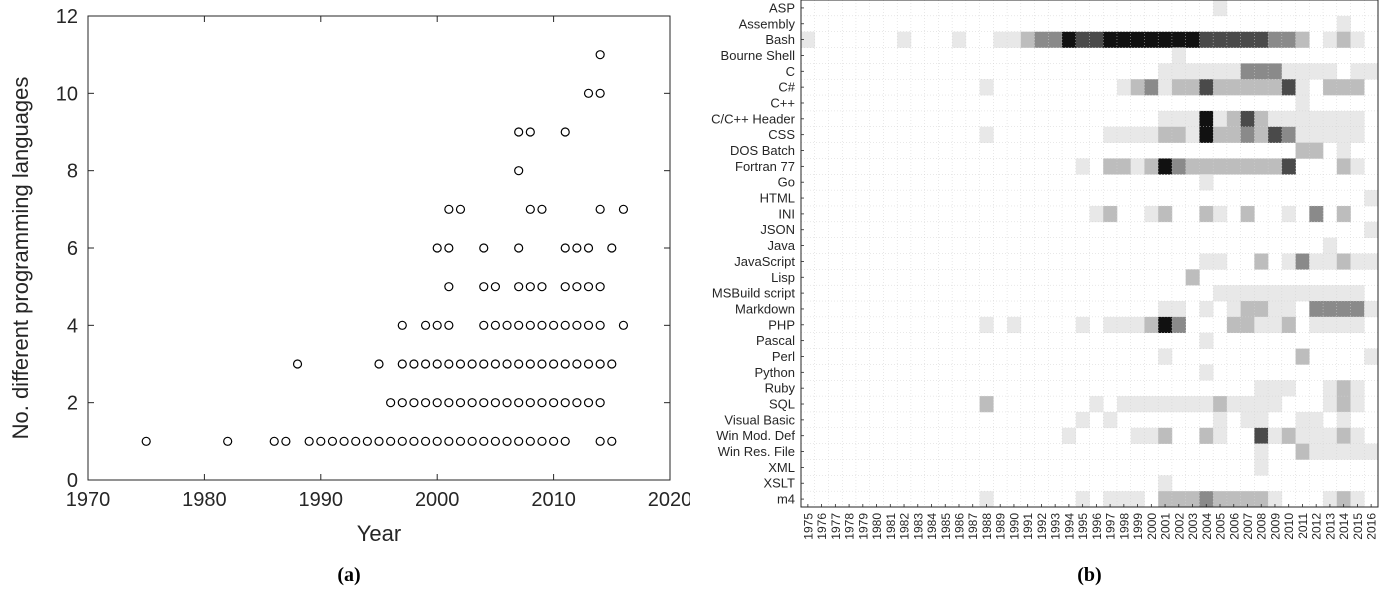 Image resolution: width=1389 pixels, height=589 pixels. I want to click on language-label: Perl, so click(783, 356).